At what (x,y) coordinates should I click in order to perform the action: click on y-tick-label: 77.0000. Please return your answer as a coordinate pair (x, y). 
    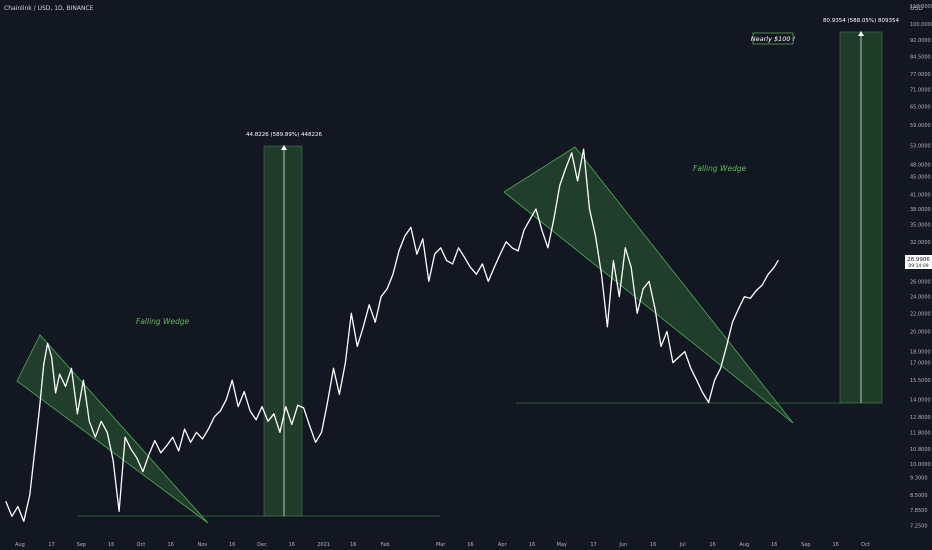
    Looking at the image, I should click on (920, 75).